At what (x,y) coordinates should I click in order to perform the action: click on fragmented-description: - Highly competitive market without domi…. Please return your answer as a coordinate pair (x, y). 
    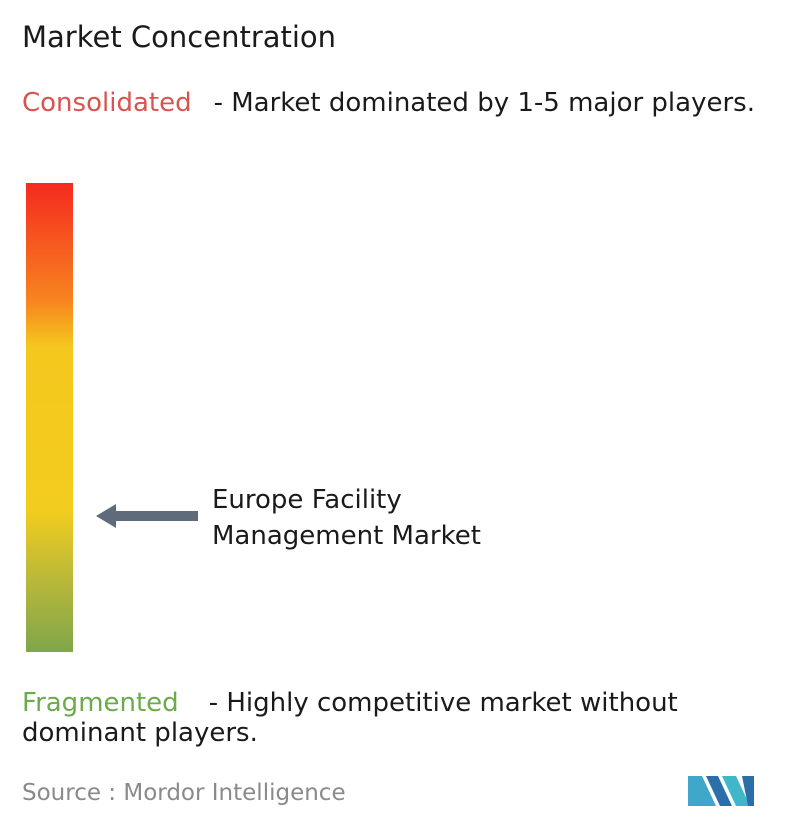
    Looking at the image, I should click on (350, 718).